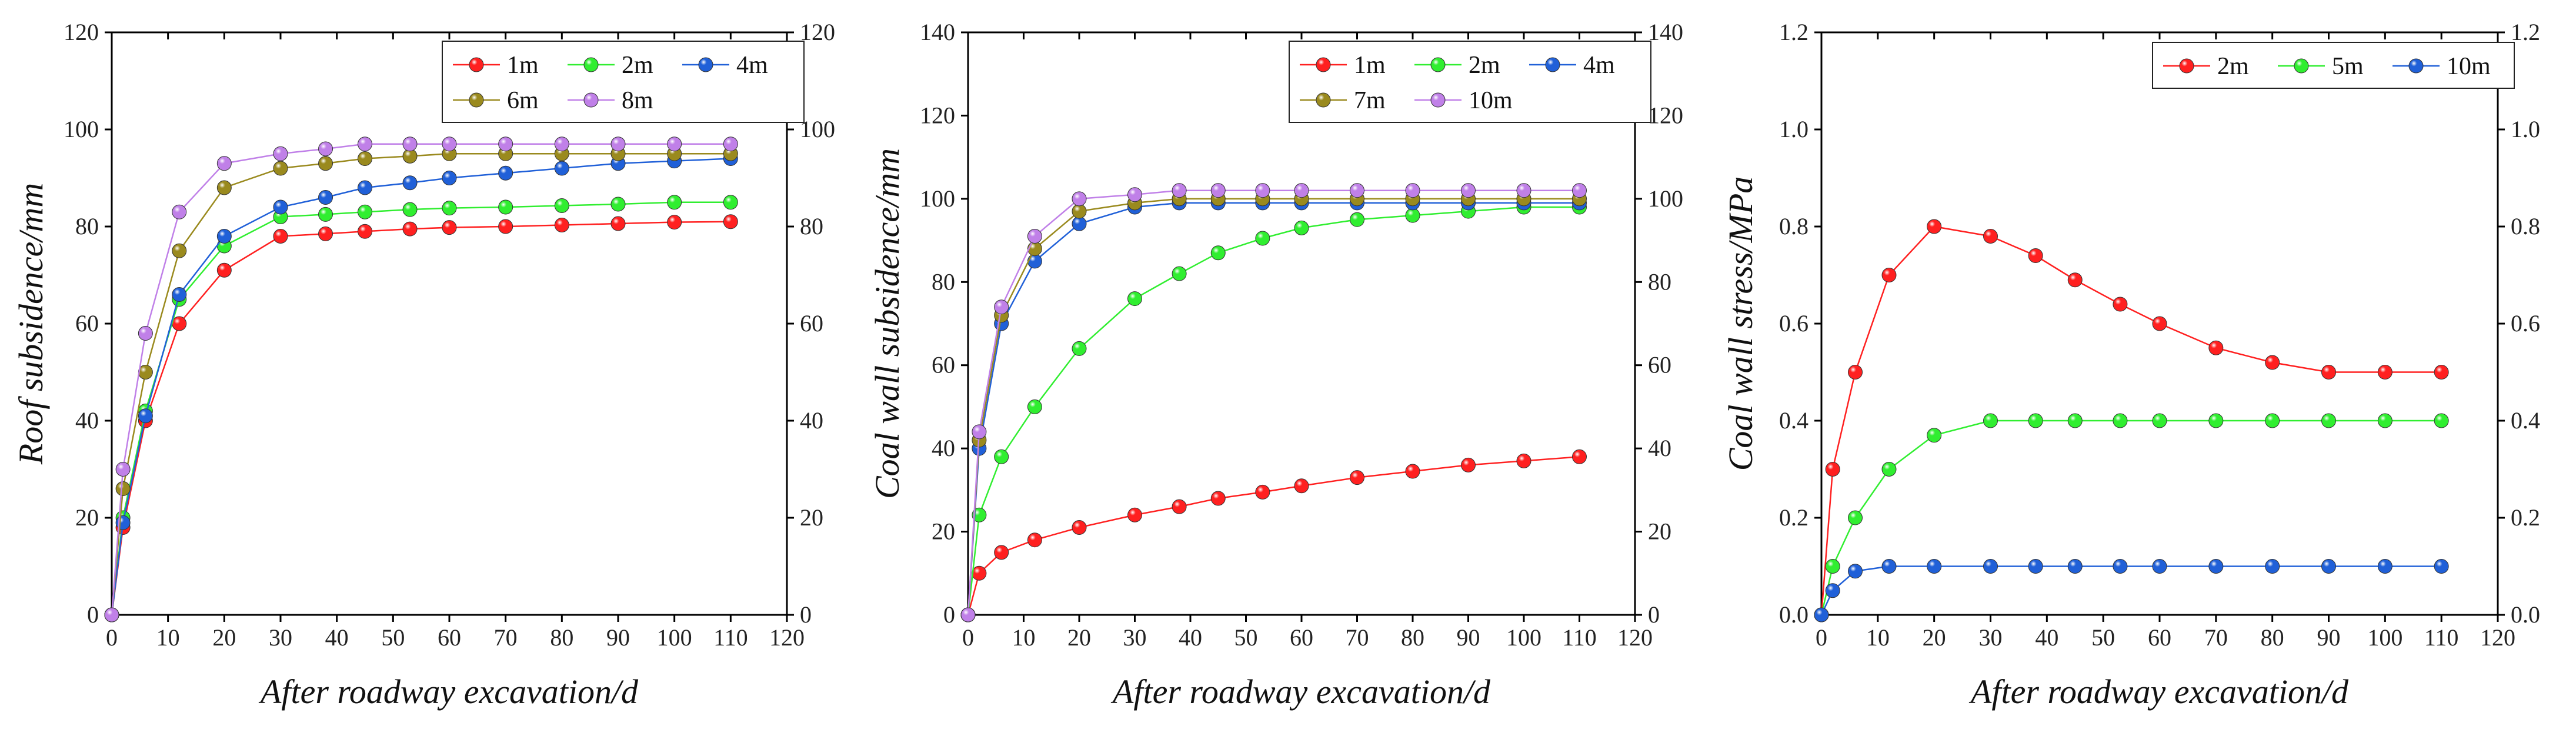 The image size is (2576, 729). I want to click on y-tick-label-right: 80, so click(1659, 281).